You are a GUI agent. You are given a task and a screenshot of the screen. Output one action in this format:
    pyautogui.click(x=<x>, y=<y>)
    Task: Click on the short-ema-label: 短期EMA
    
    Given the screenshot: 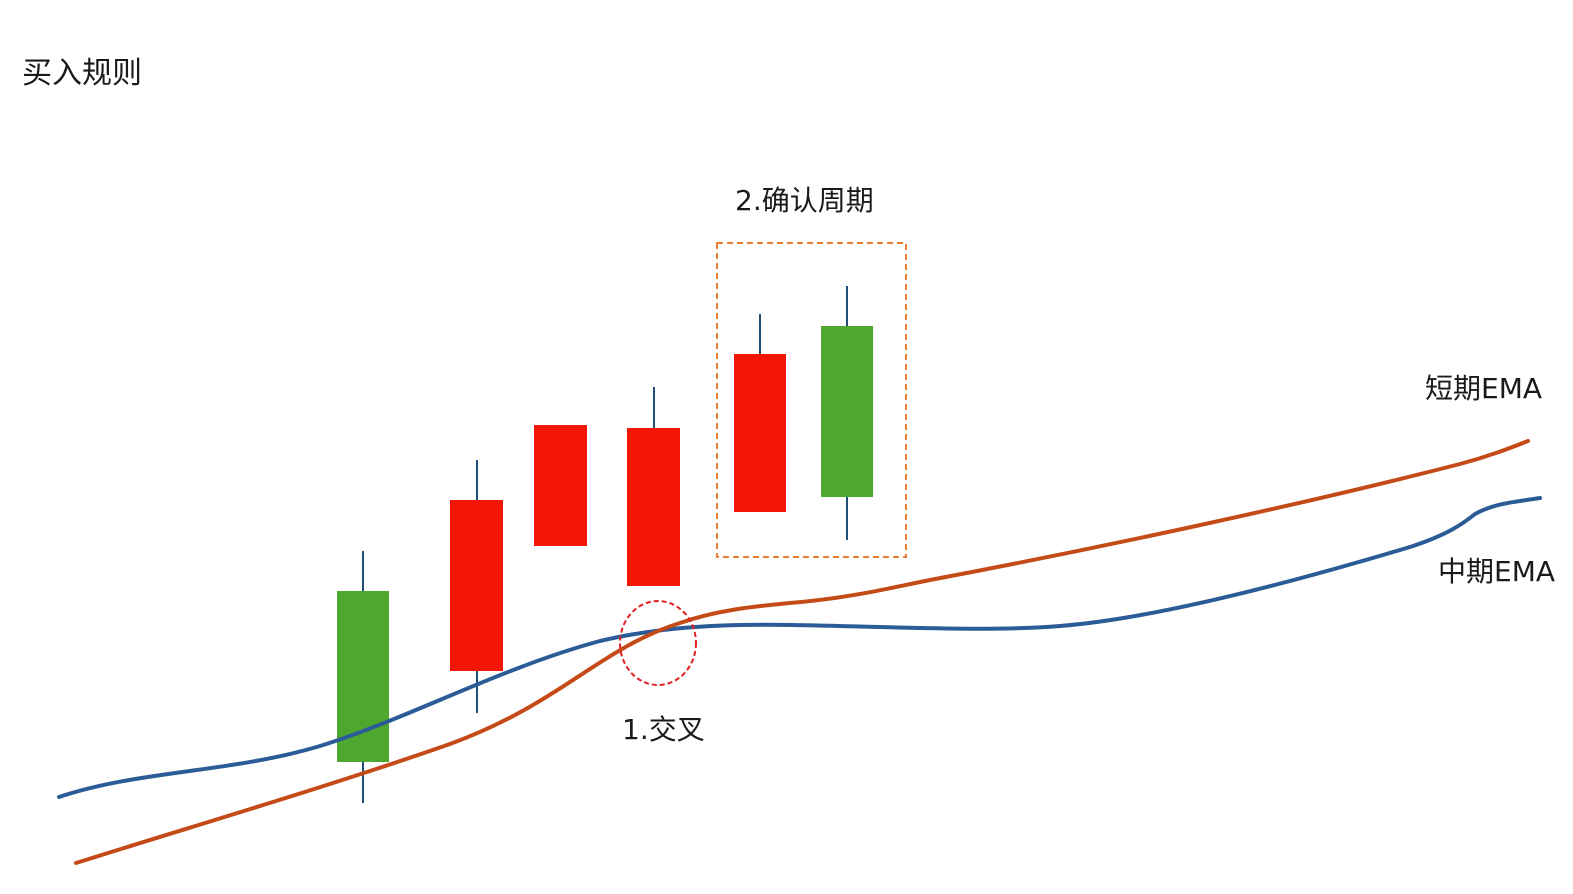 What is the action you would take?
    pyautogui.click(x=1483, y=388)
    